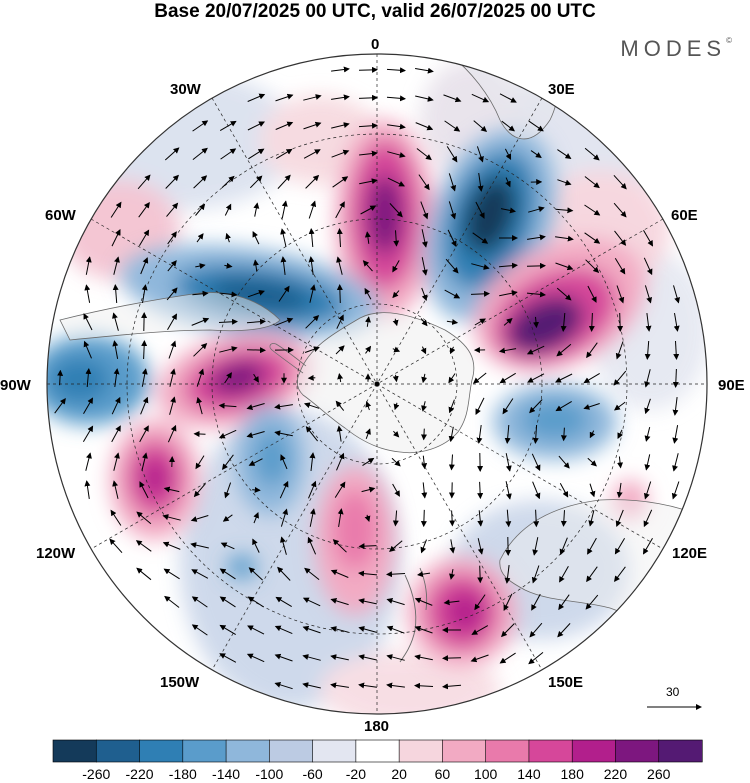 This screenshot has width=750, height=783. Describe the element at coordinates (561, 89) in the screenshot. I see `lon-label-30e: 30E` at that location.